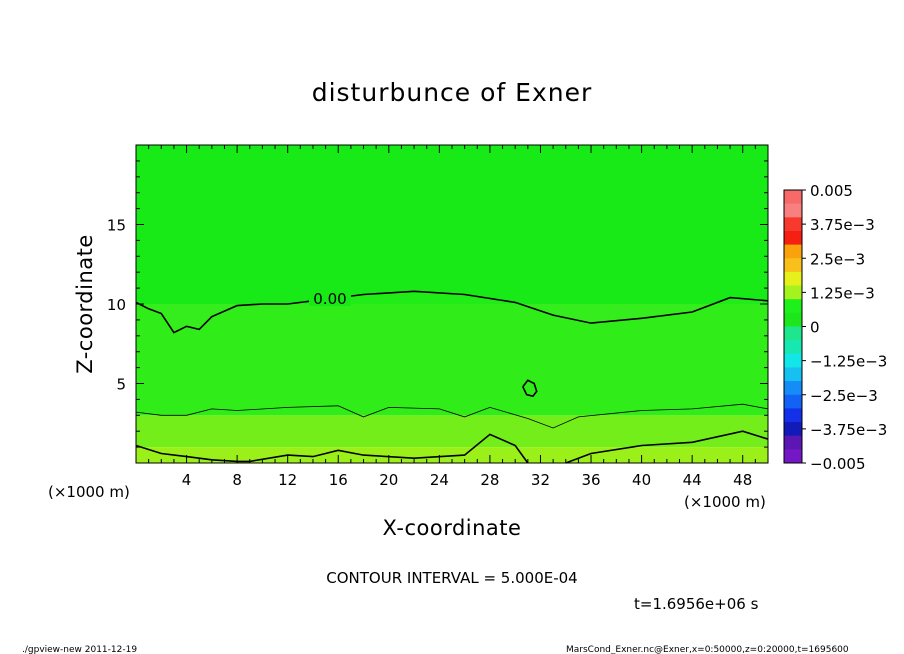  What do you see at coordinates (452, 353) in the screenshot?
I see `fill-band-shade` at bounding box center [452, 353].